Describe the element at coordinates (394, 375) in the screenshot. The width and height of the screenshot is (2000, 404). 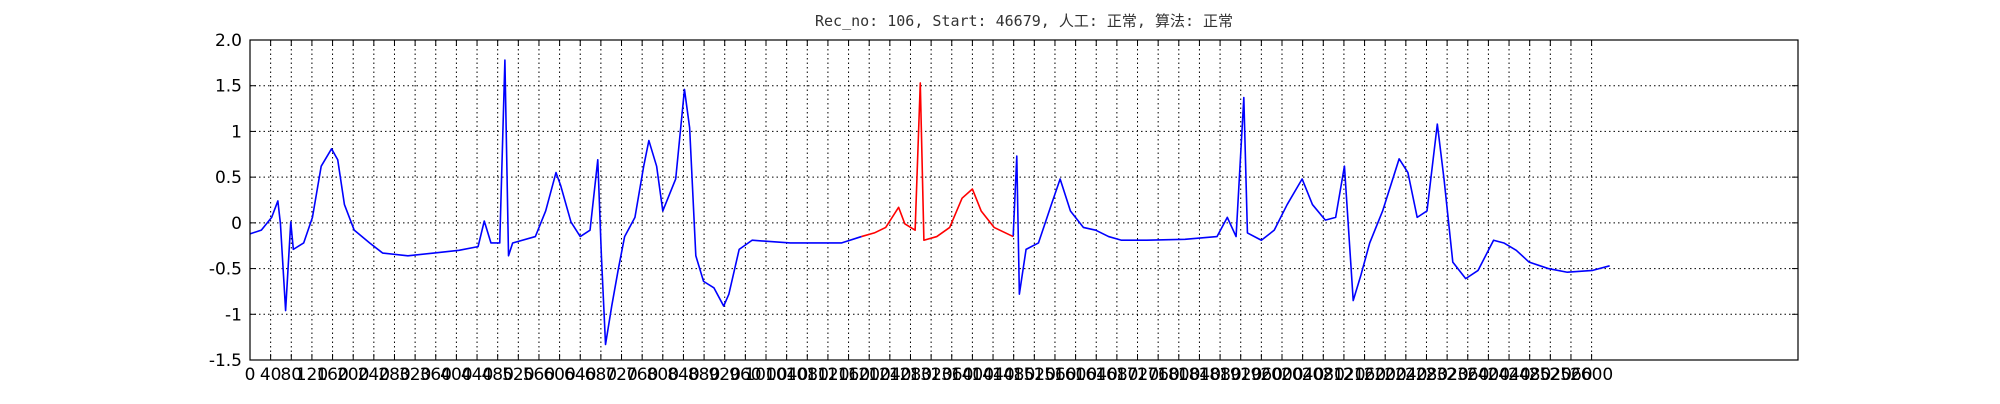
I see `x-tick-label: 280` at that location.